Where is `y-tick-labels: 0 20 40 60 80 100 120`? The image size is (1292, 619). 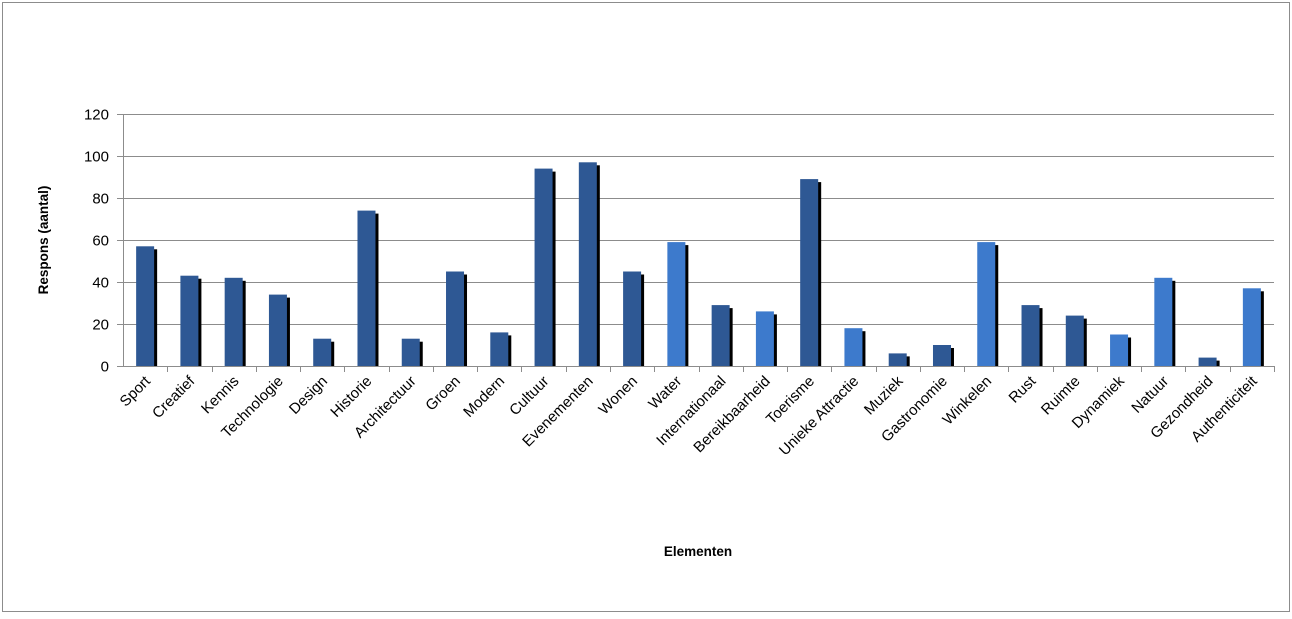 y-tick-labels: 0 20 40 60 80 100 120 is located at coordinates (96, 241).